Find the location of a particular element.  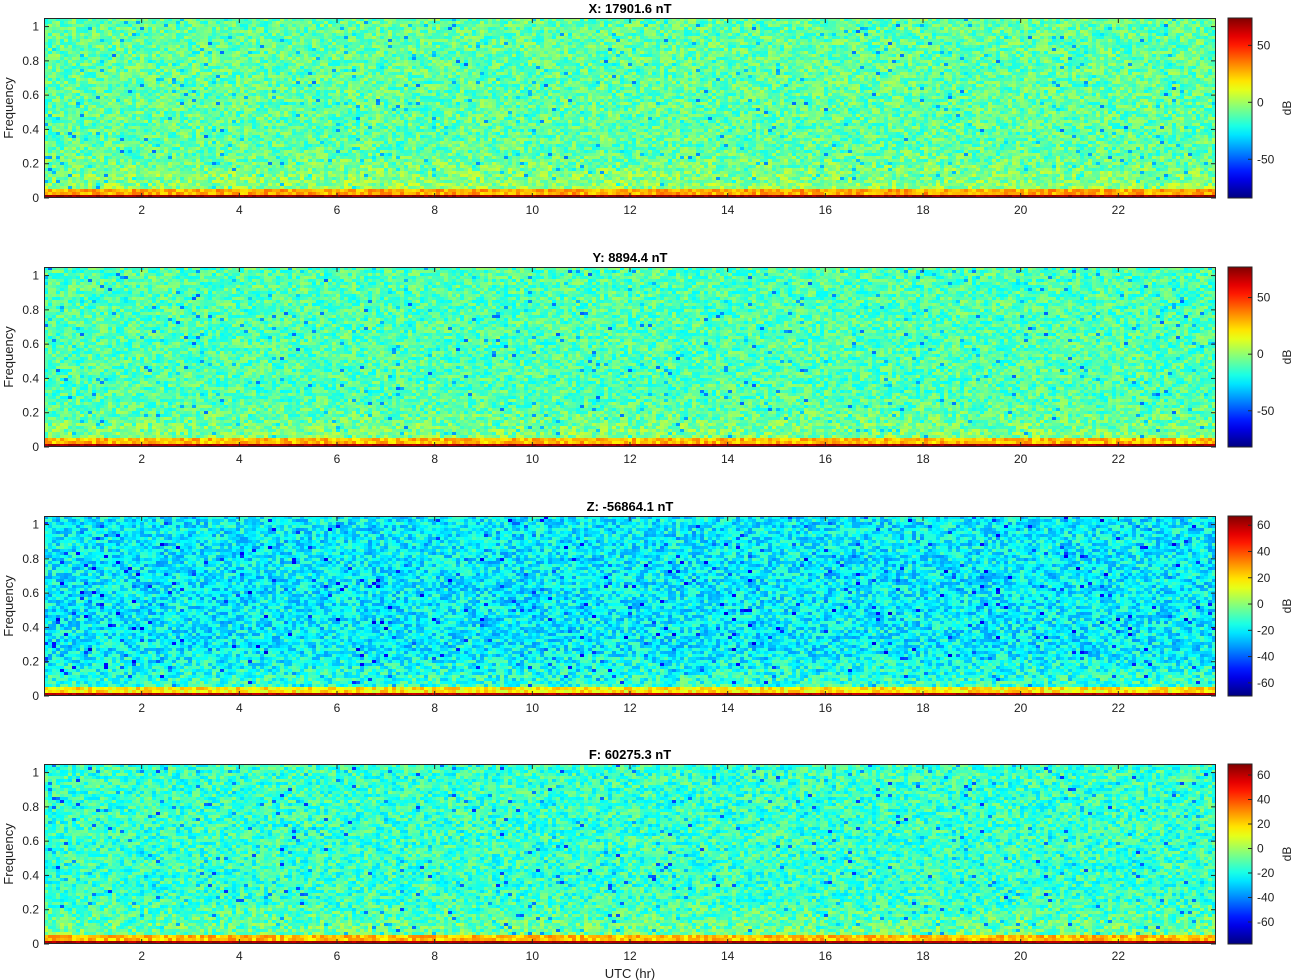

x-axis-label: UTC (hr) is located at coordinates (630, 973).